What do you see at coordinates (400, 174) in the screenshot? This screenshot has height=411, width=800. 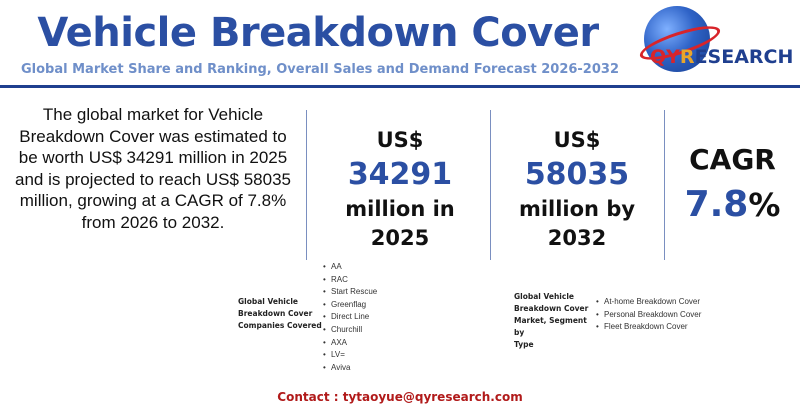 I see `stat-number: 34291` at bounding box center [400, 174].